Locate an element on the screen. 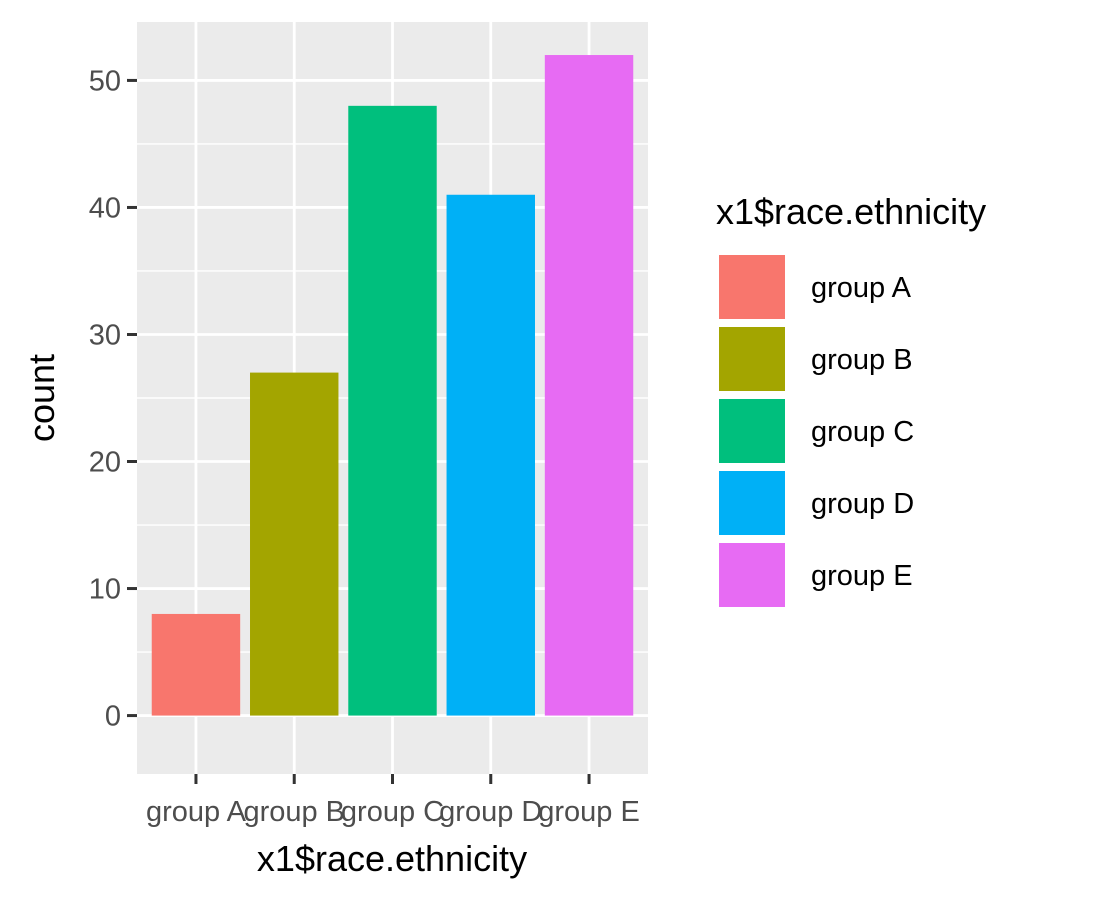 Image resolution: width=1106 pixels, height=904 pixels. y-axis: 0 10 20 30 40 50 is located at coordinates (113, 399).